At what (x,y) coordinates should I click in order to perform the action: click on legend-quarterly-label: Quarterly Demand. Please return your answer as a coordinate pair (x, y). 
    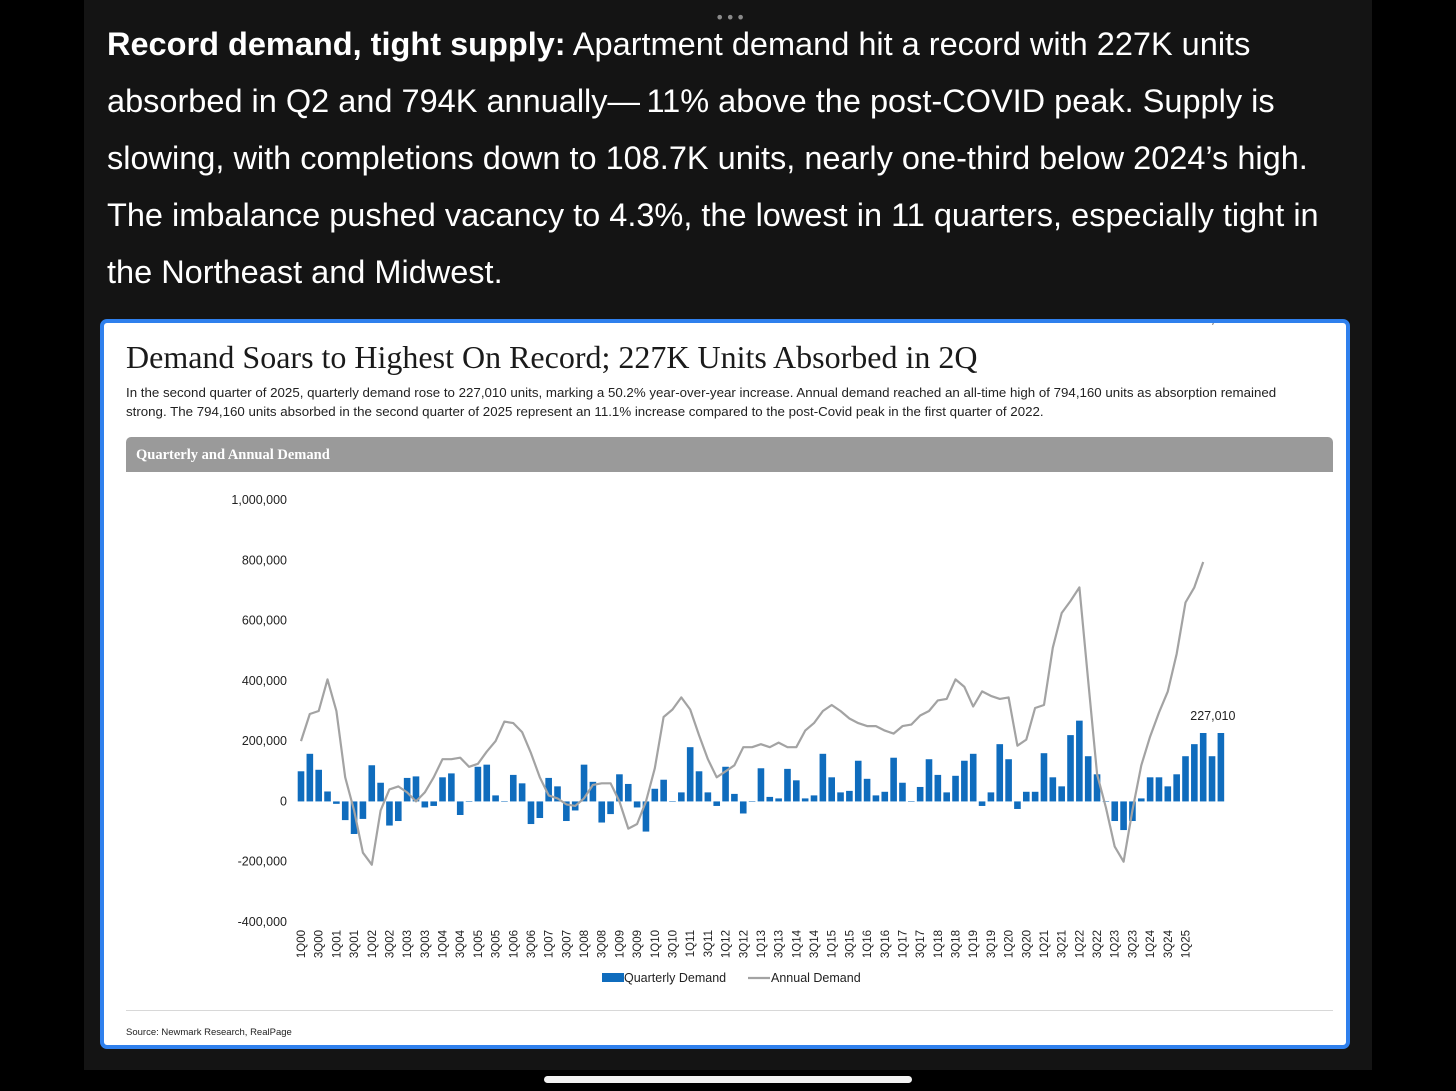
    Looking at the image, I should click on (675, 978).